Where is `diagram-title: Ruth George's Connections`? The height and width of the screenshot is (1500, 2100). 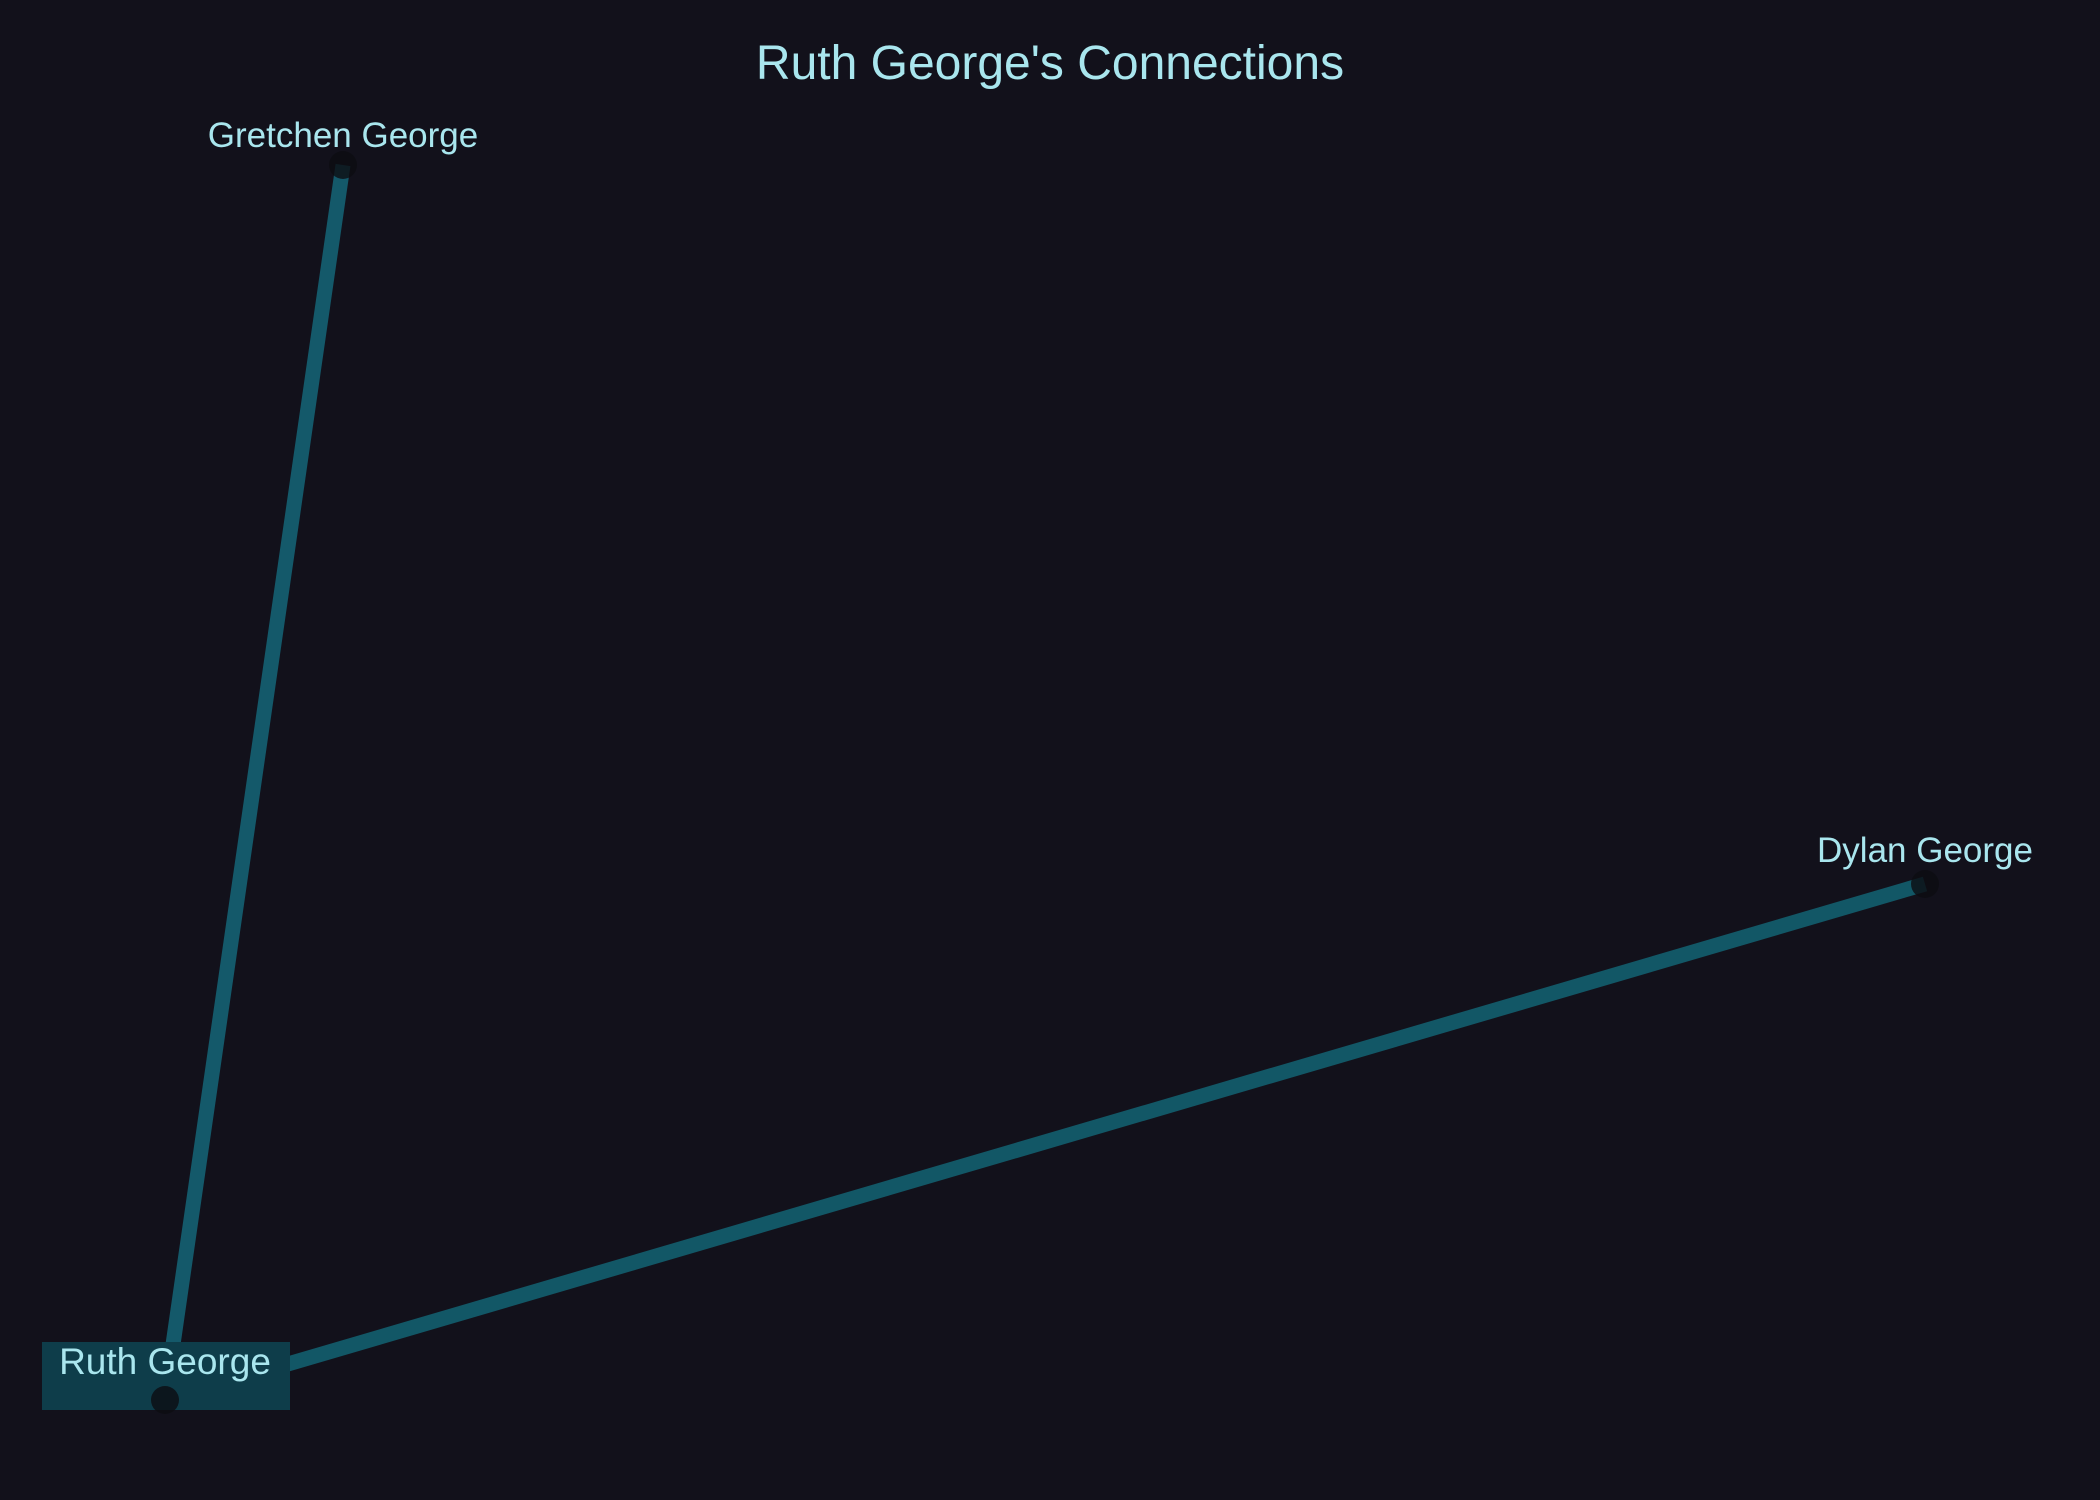
diagram-title: Ruth George's Connections is located at coordinates (1050, 63).